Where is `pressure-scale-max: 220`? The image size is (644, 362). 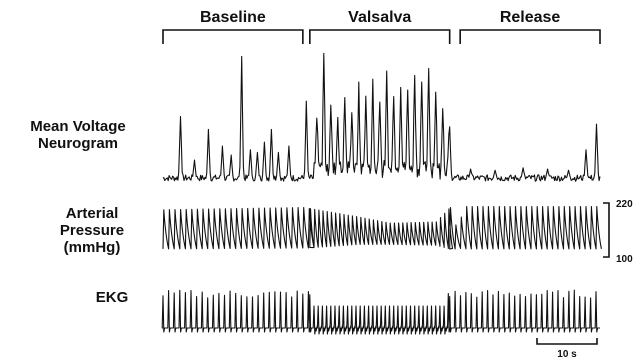 pressure-scale-max: 220 is located at coordinates (624, 204).